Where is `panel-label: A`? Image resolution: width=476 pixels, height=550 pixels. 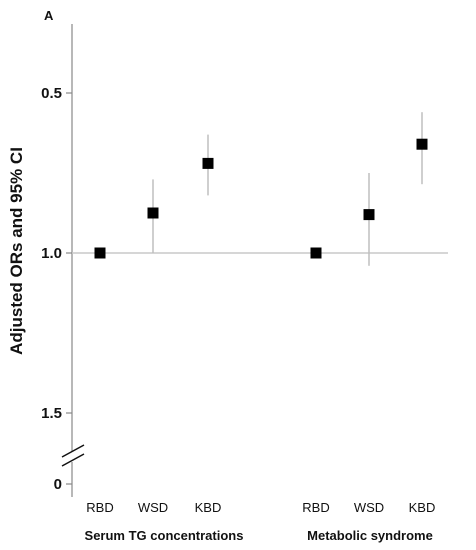 panel-label: A is located at coordinates (49, 15).